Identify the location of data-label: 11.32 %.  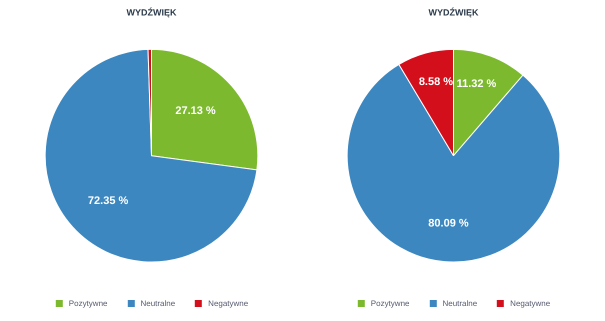
(476, 84).